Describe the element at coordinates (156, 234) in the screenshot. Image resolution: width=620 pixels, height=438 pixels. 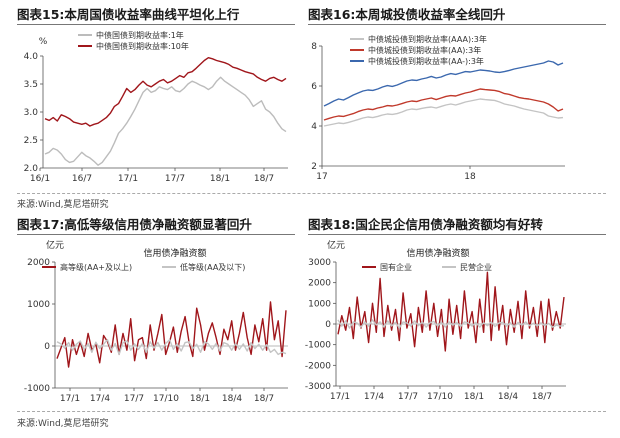
I see `panel3-title-rule` at that location.